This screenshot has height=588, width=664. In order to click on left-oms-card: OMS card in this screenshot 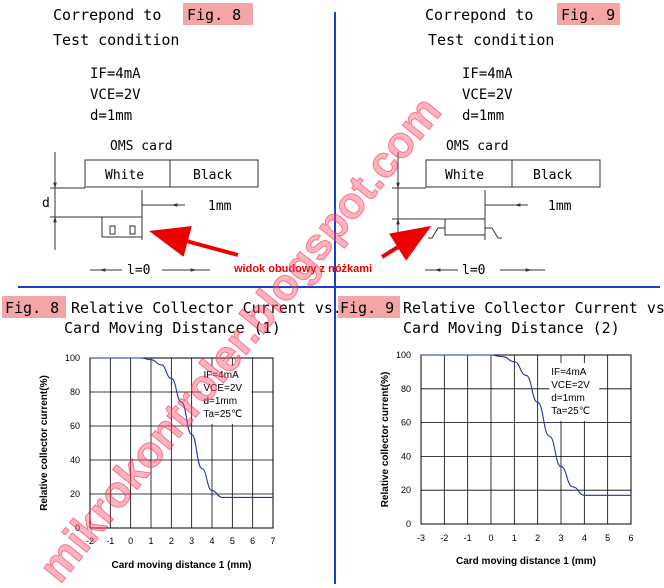, I will do `click(141, 146)`.